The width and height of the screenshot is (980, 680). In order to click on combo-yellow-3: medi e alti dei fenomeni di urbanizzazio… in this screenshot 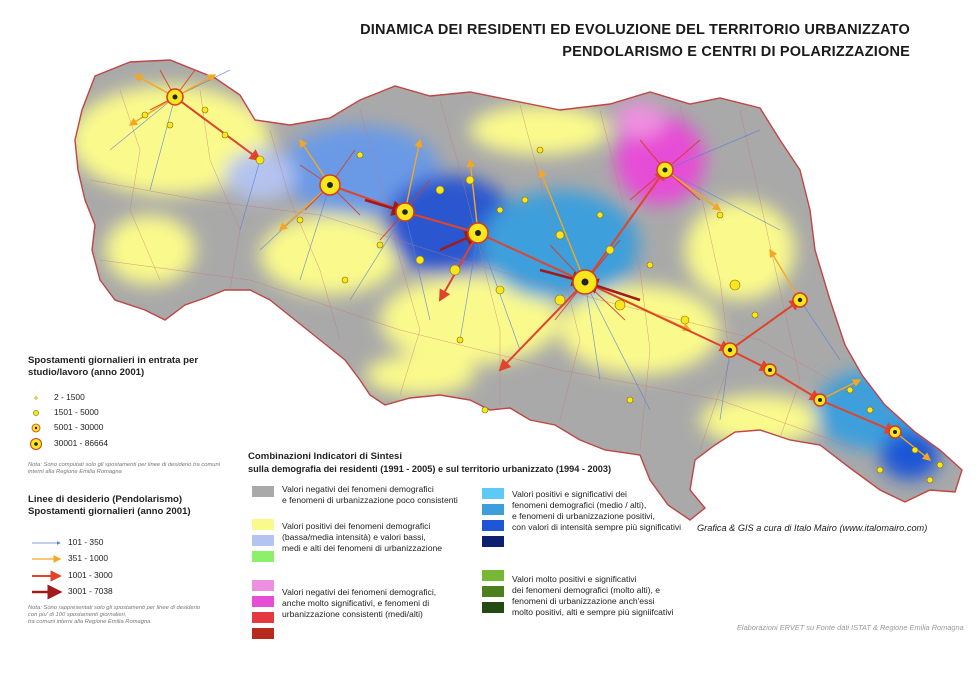, I will do `click(362, 548)`.